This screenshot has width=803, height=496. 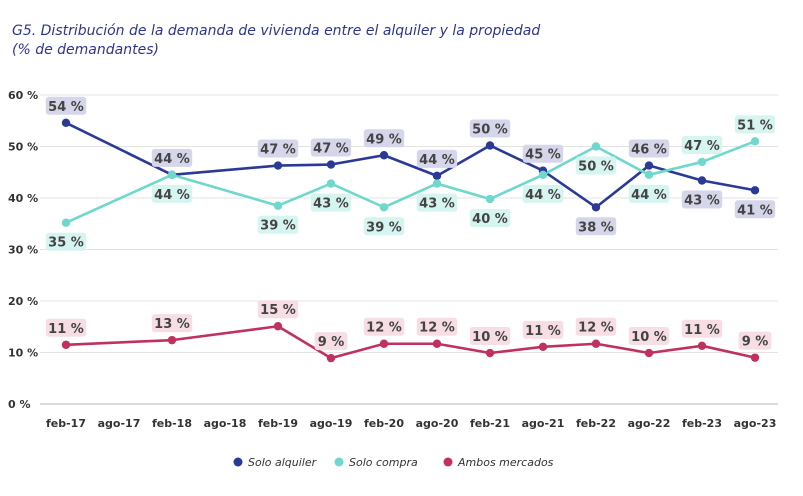 I want to click on x-tick-label: feb-20, so click(x=384, y=423).